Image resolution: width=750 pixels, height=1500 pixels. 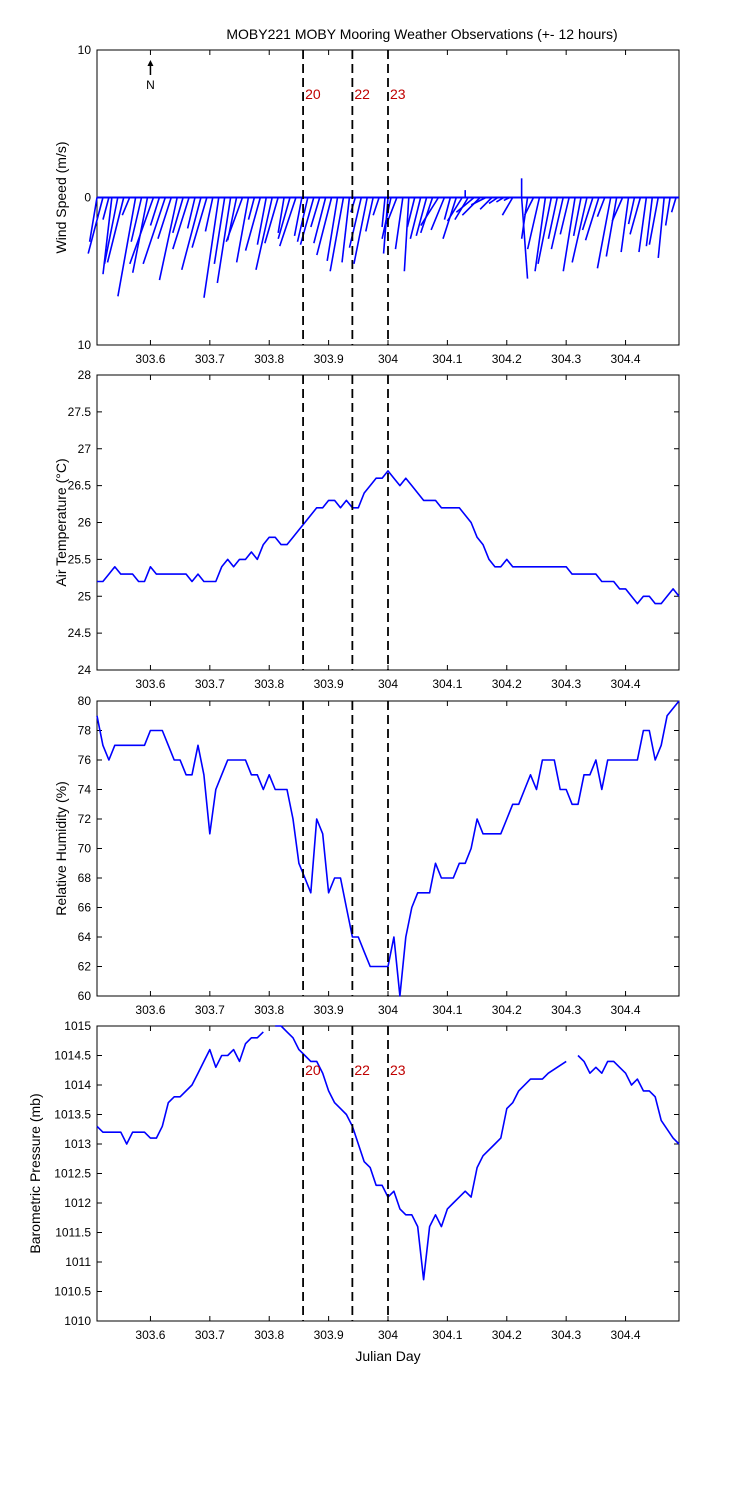 What do you see at coordinates (362, 94) in the screenshot?
I see `event-marker-label: 22` at bounding box center [362, 94].